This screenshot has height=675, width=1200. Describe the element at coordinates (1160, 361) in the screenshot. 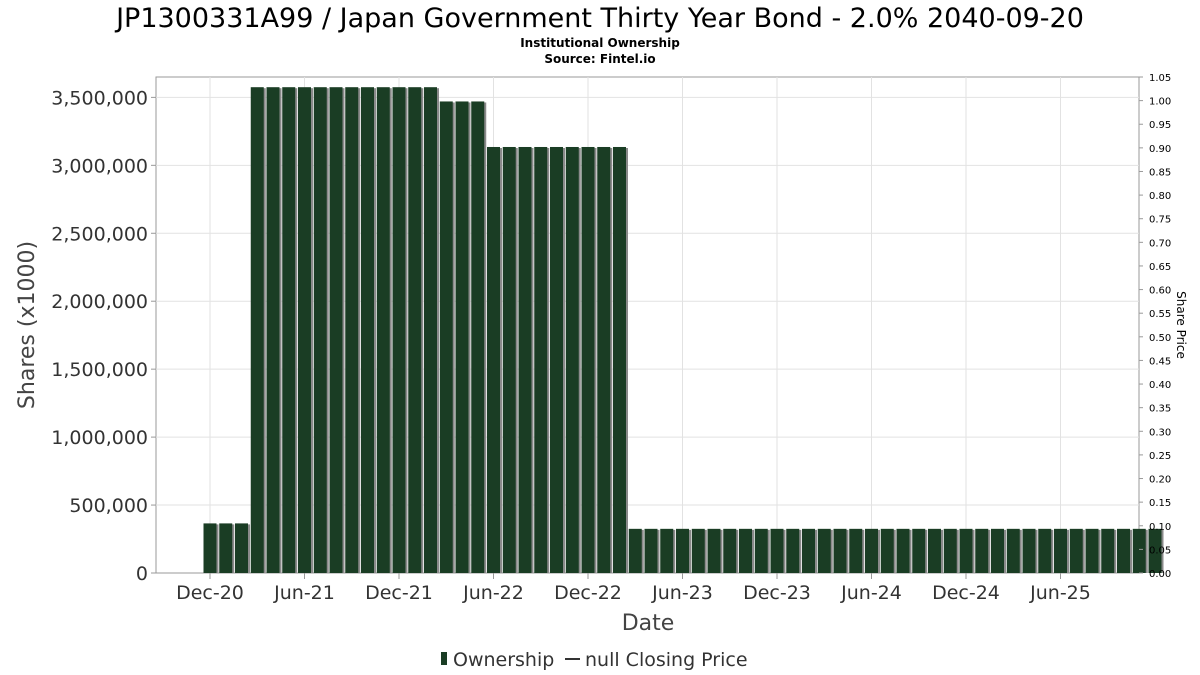

I see `y2-tick-label: 0.45` at that location.